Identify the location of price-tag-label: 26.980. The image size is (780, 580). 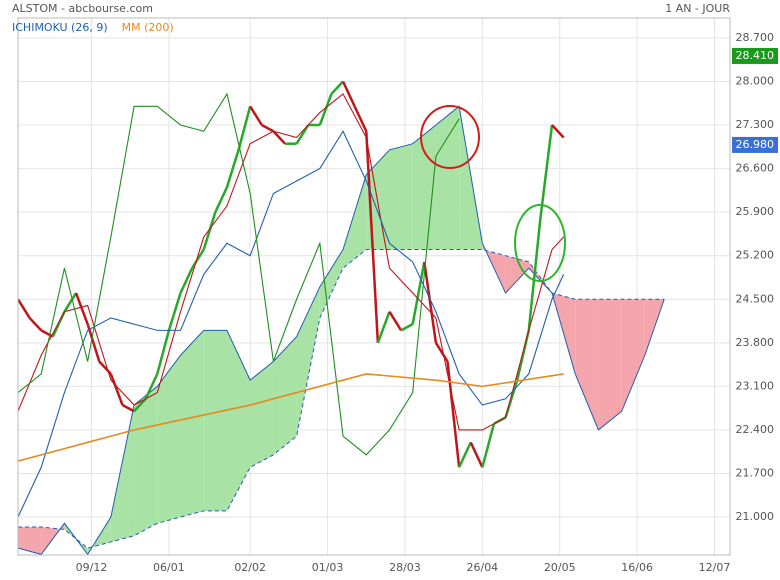
(755, 144).